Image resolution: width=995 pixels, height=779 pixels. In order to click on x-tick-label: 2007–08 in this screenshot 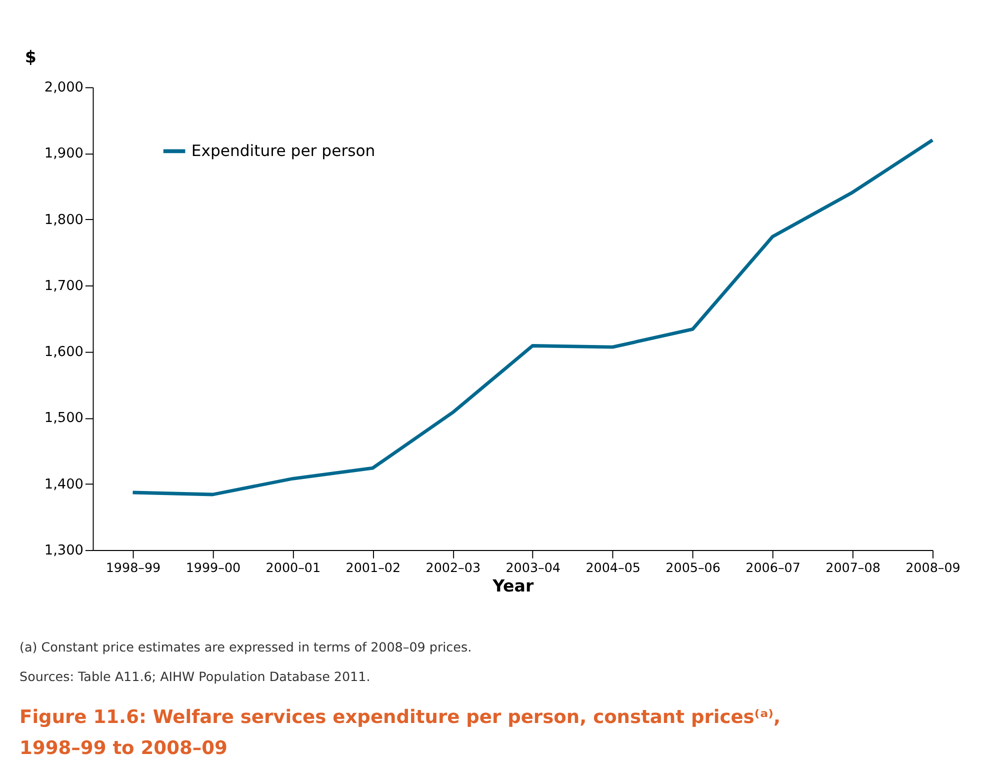, I will do `click(853, 568)`.